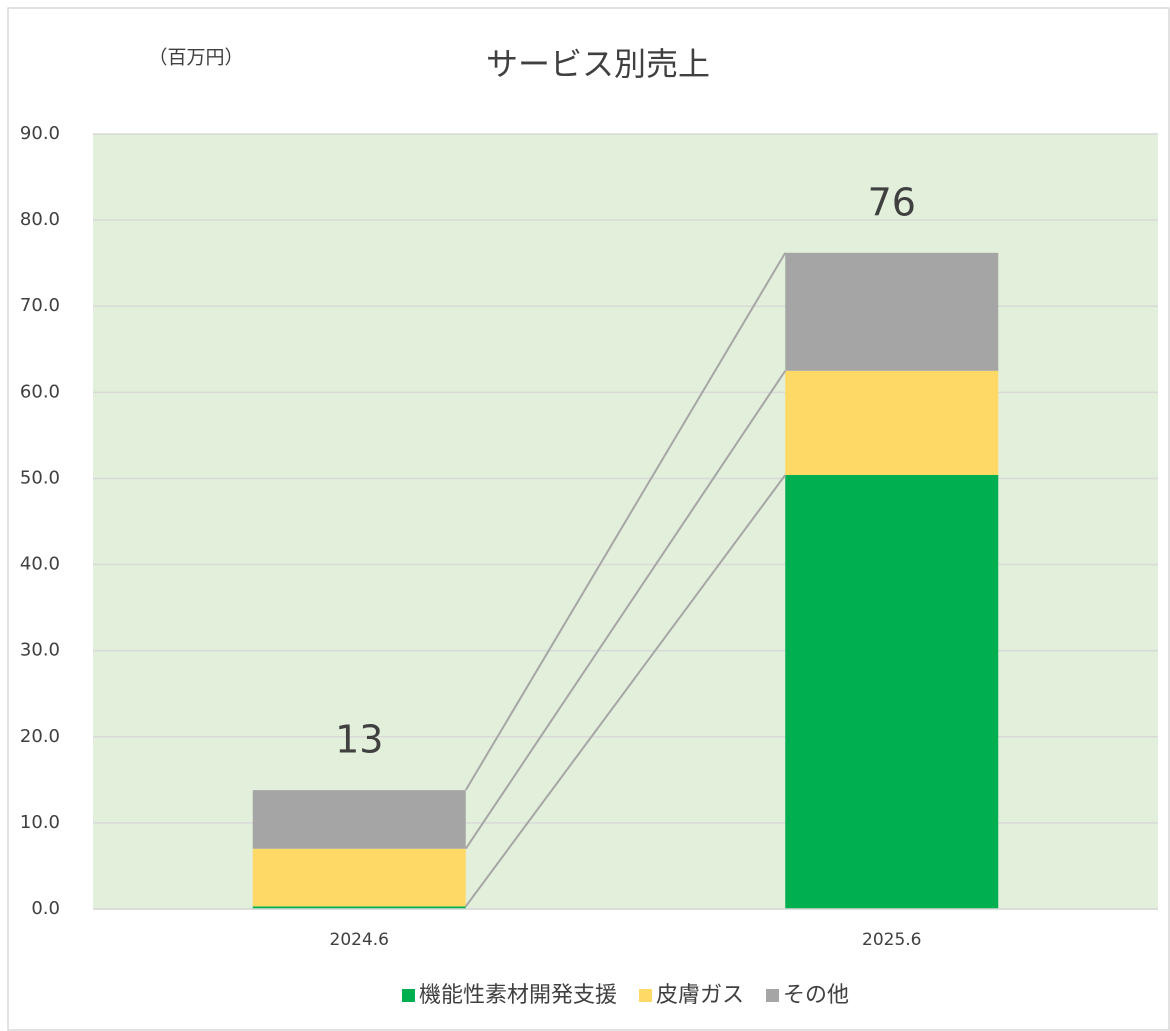 This screenshot has height=1031, width=1170. I want to click on y-tick-label: 20.0, so click(40, 736).